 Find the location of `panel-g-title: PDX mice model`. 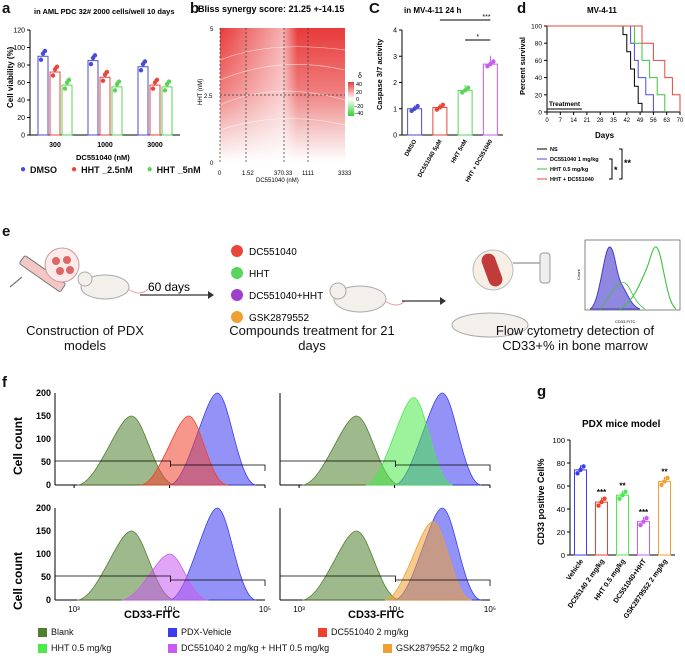

panel-g-title: PDX mice model is located at coordinates (621, 424).